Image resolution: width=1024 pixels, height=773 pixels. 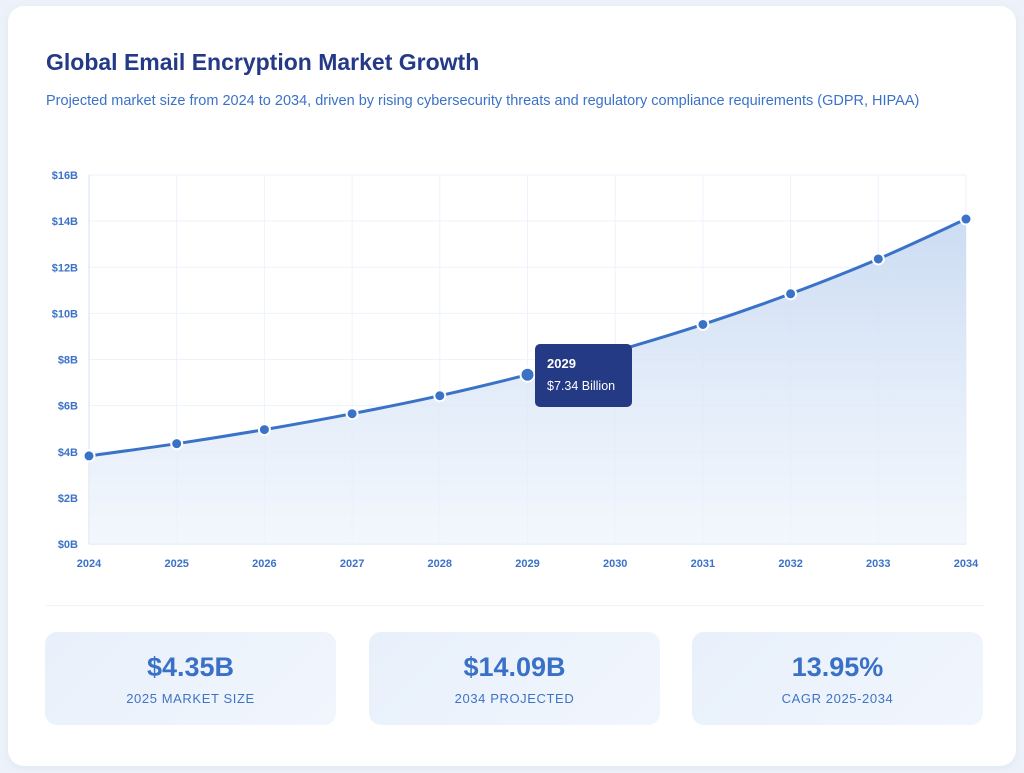 What do you see at coordinates (65, 176) in the screenshot?
I see `y-tick-label: $16B` at bounding box center [65, 176].